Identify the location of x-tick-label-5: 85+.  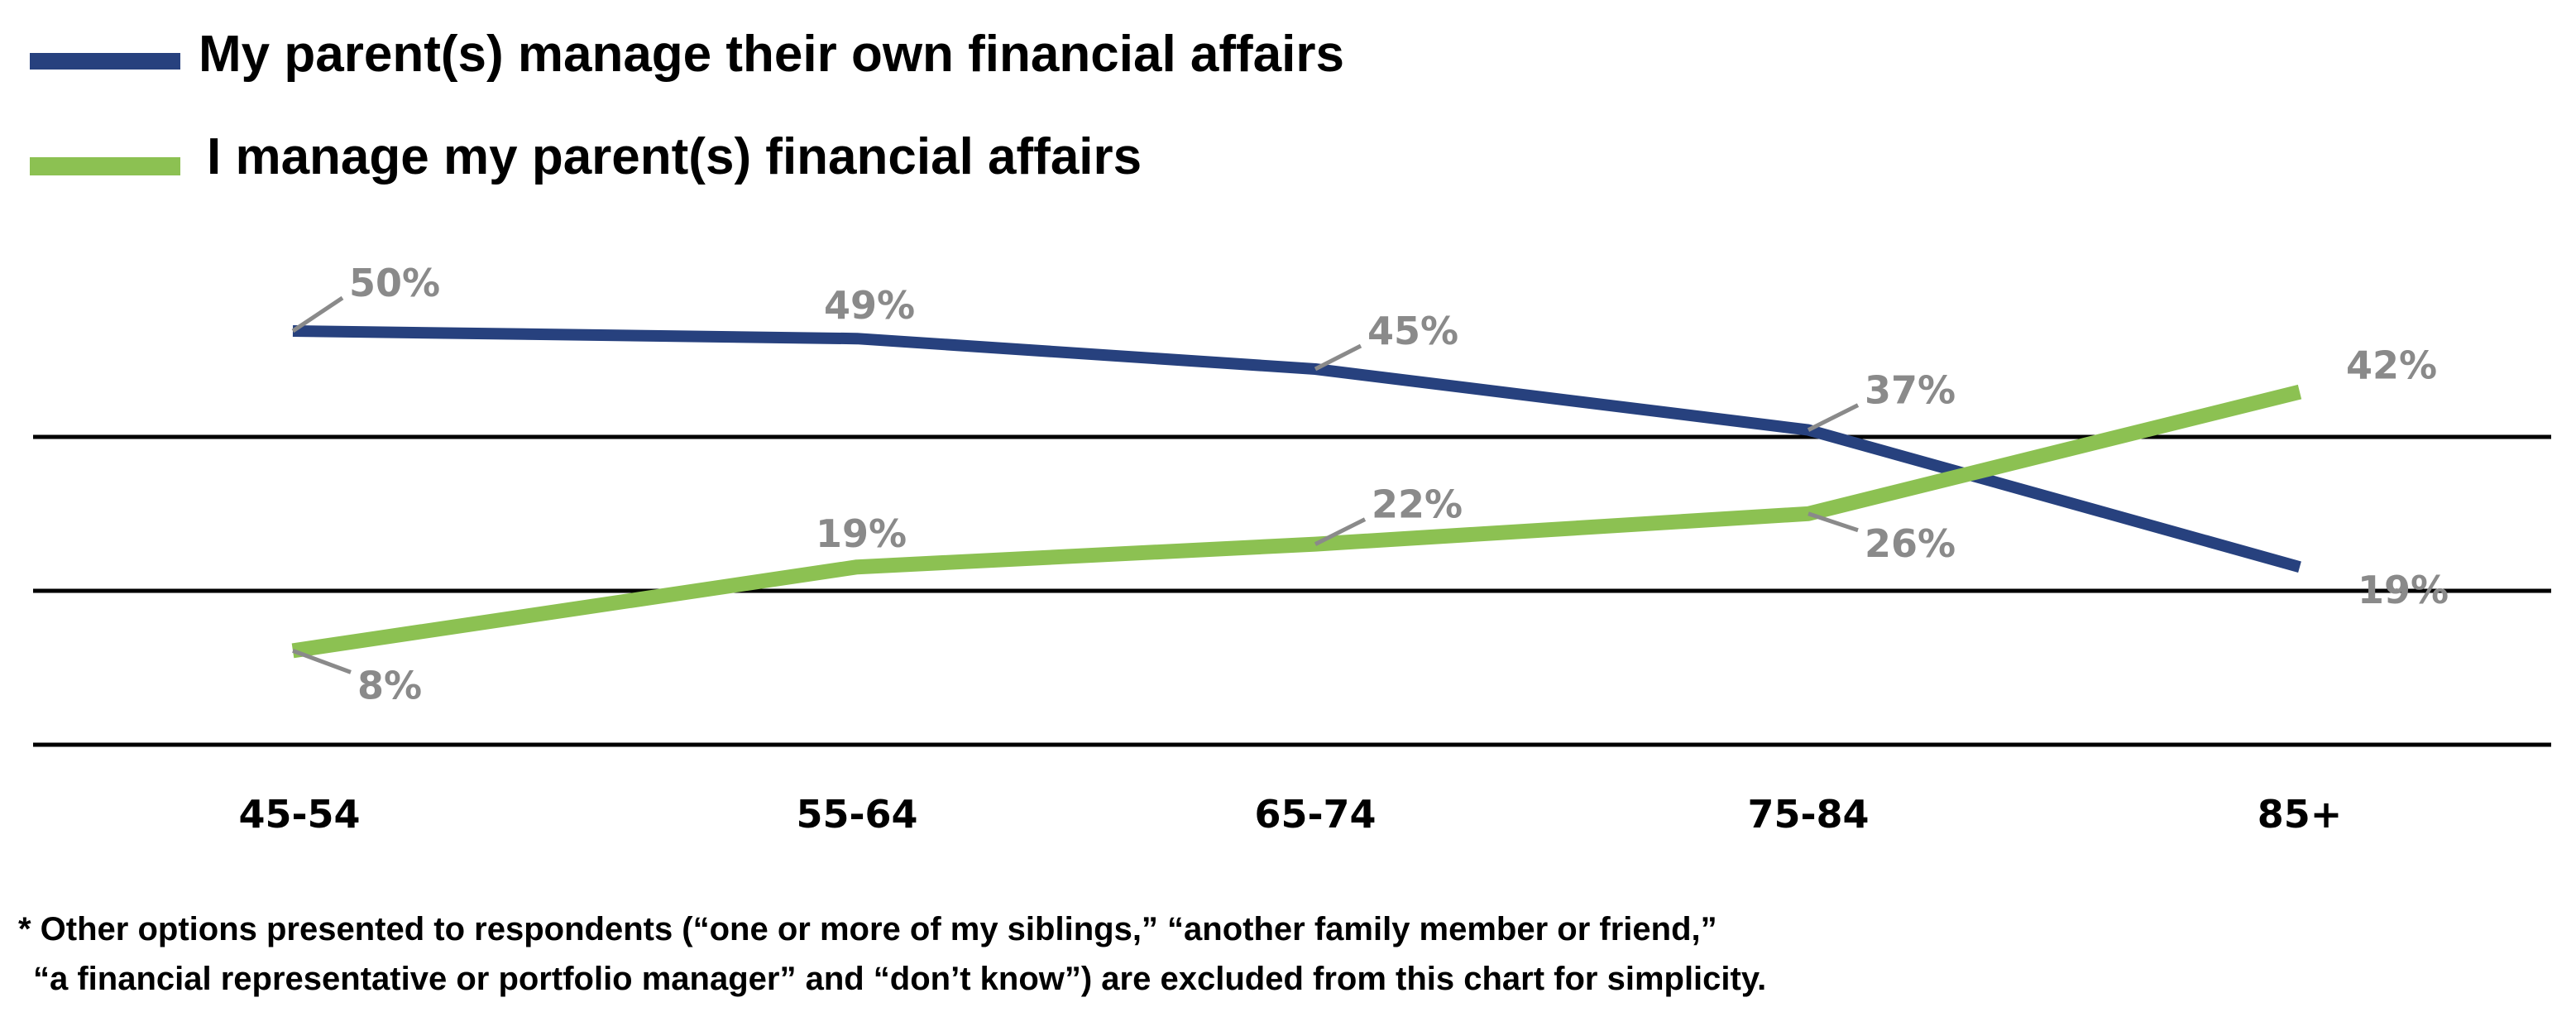
(2300, 814).